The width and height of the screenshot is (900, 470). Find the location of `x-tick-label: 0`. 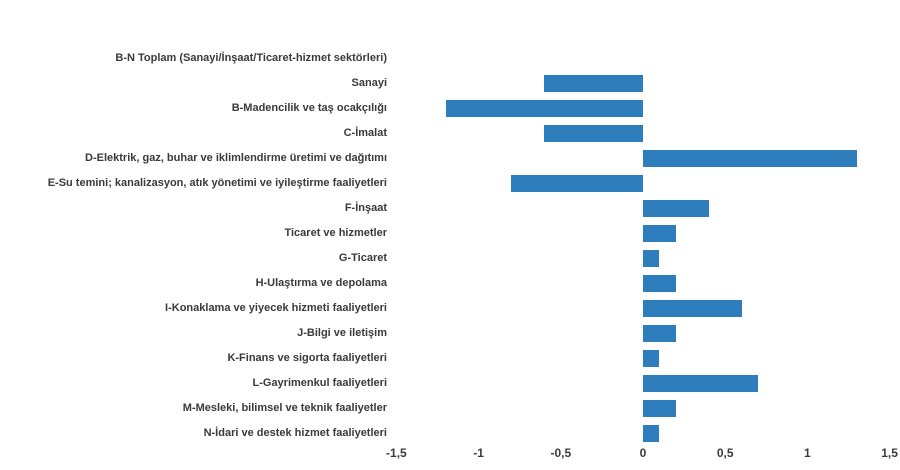

x-tick-label: 0 is located at coordinates (643, 453).